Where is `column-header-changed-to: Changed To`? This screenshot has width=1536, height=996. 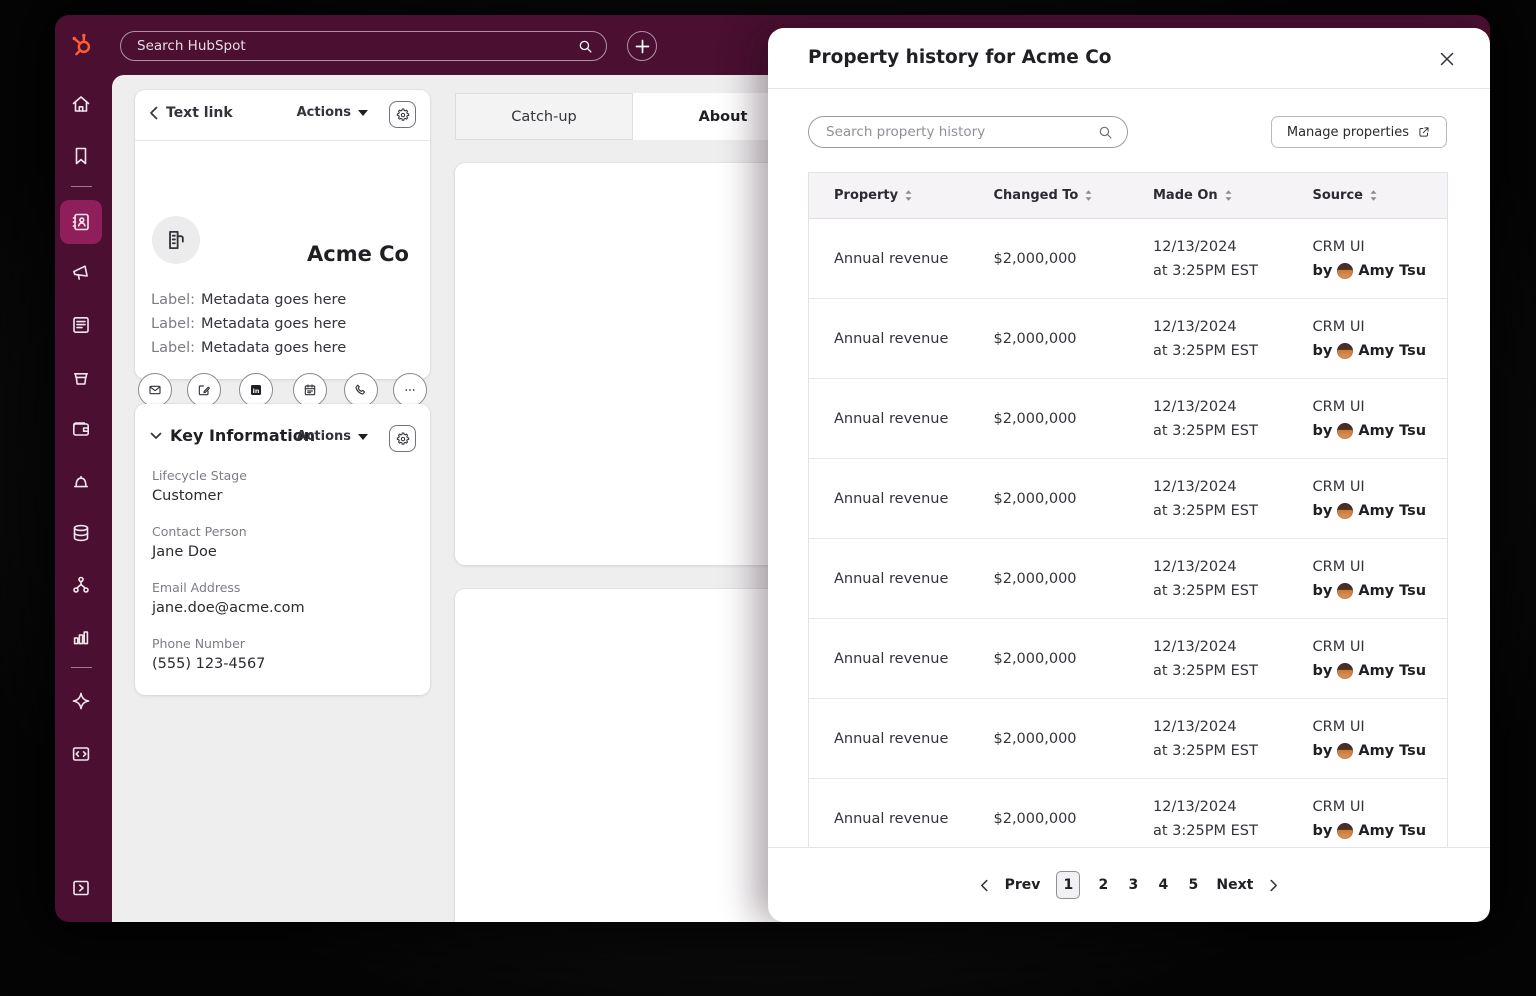 column-header-changed-to: Changed To is located at coordinates (1049, 195).